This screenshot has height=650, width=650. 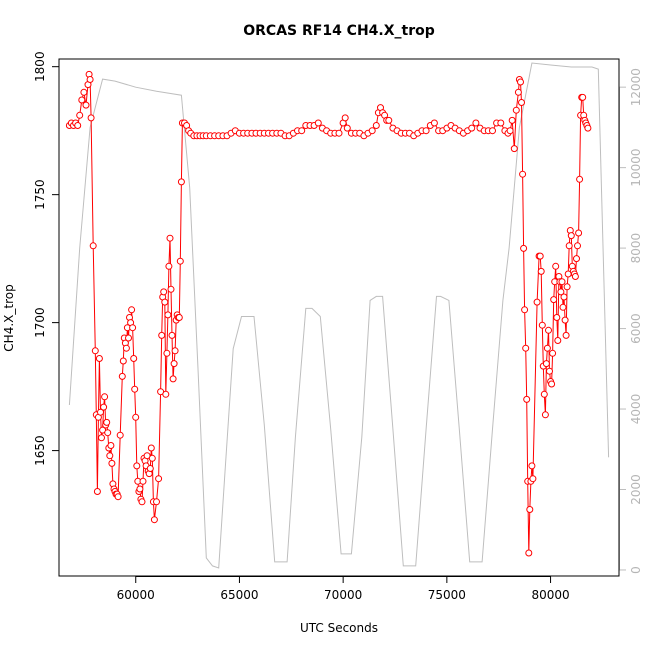 What do you see at coordinates (636, 489) in the screenshot?
I see `y2-tick-label: 2000` at bounding box center [636, 489].